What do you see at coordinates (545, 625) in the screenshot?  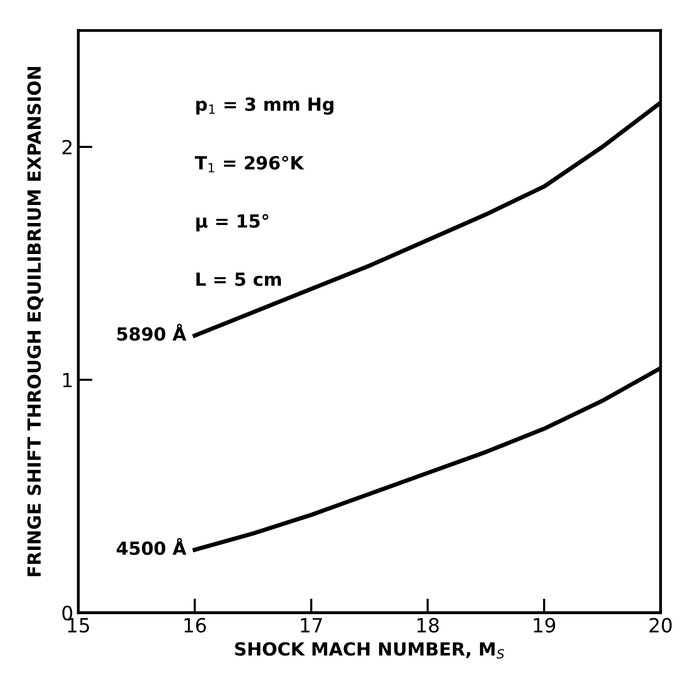 I see `x-tick-label: 19` at bounding box center [545, 625].